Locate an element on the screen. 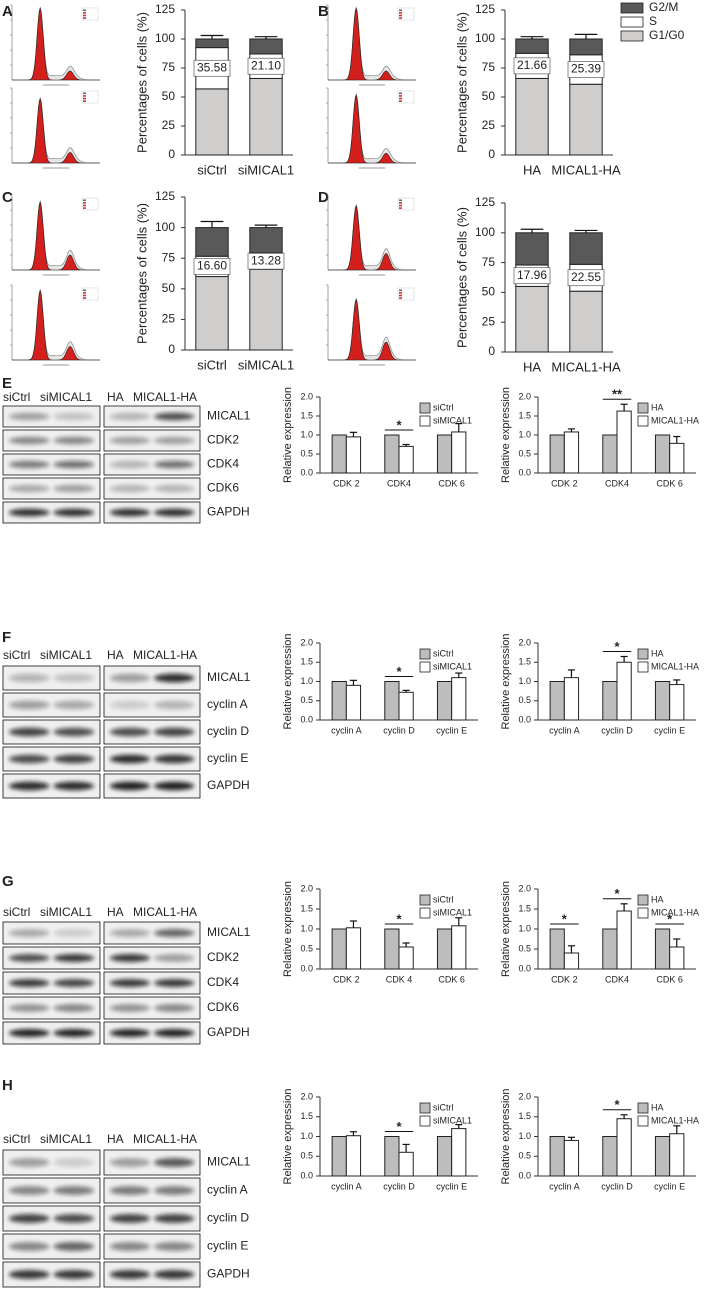 The image size is (709, 1301). x-tick-label: siMICAL1 is located at coordinates (266, 169).